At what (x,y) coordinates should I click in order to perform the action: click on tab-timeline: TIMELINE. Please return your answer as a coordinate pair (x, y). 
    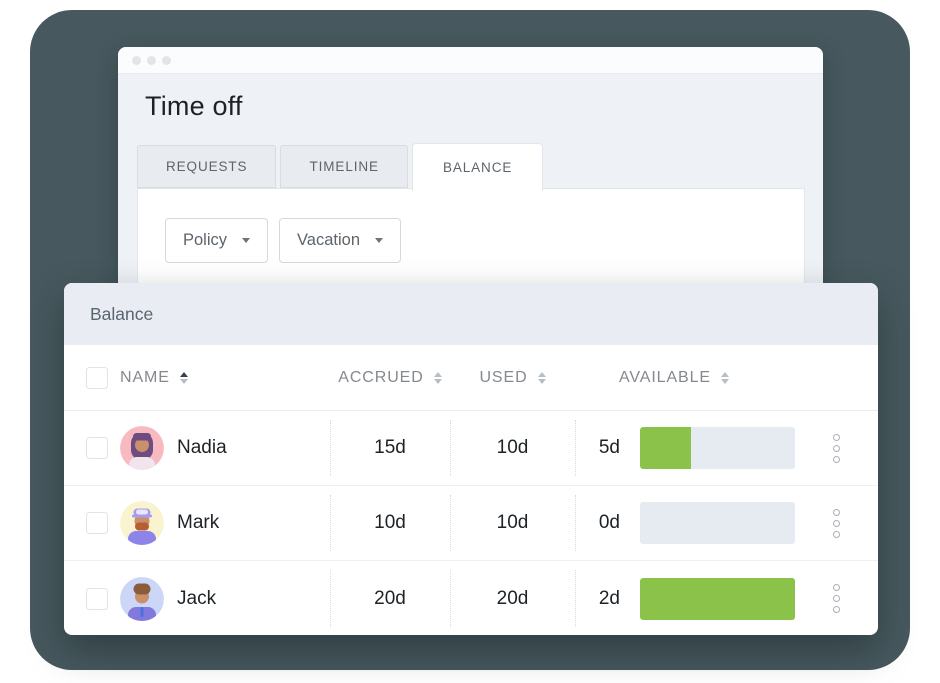
    Looking at the image, I should click on (344, 166).